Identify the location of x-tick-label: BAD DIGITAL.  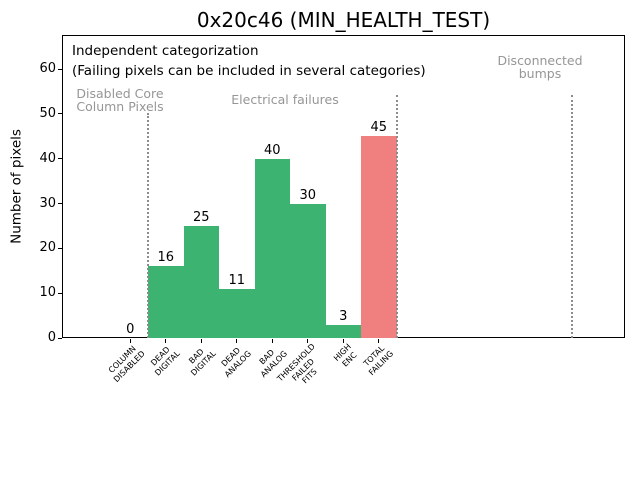
(202, 362).